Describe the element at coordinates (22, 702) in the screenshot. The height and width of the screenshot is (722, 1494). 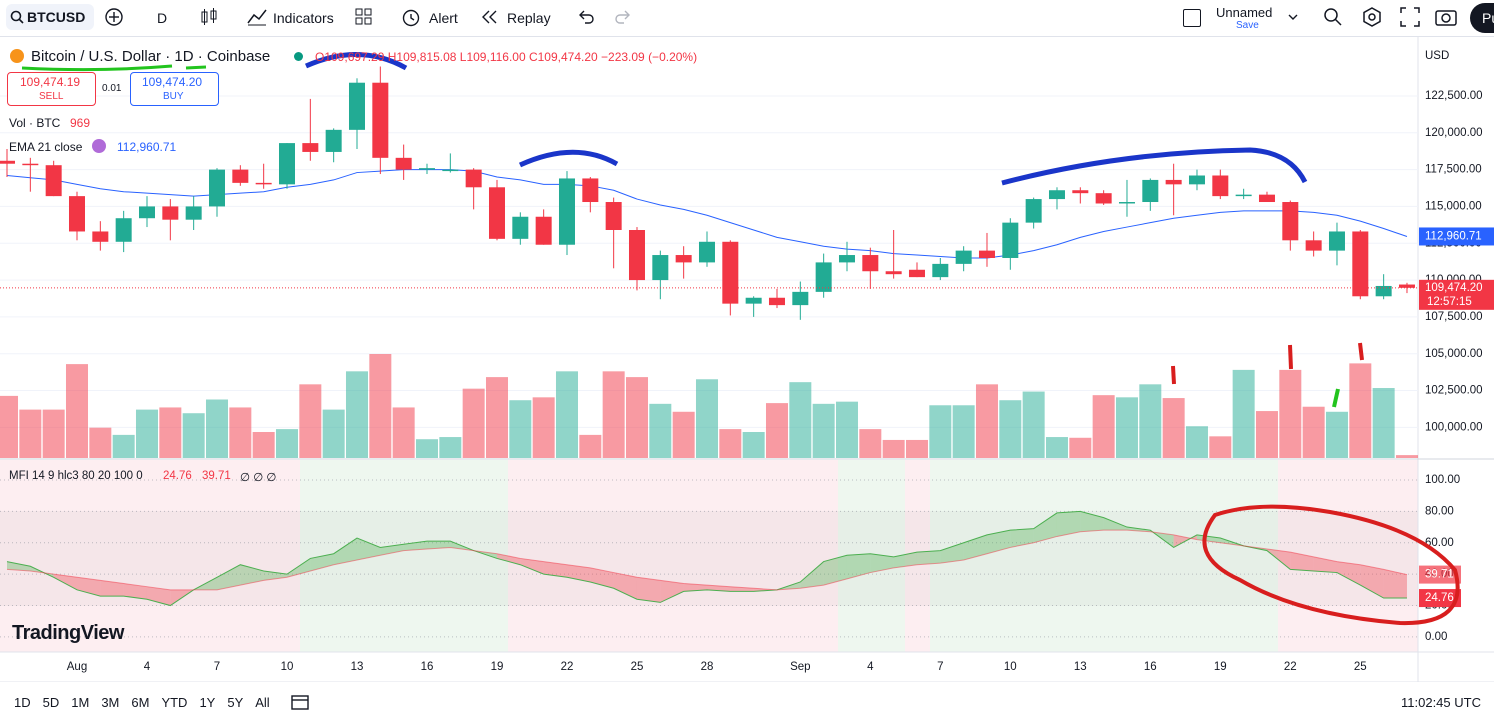
I see `range-button: 1D` at that location.